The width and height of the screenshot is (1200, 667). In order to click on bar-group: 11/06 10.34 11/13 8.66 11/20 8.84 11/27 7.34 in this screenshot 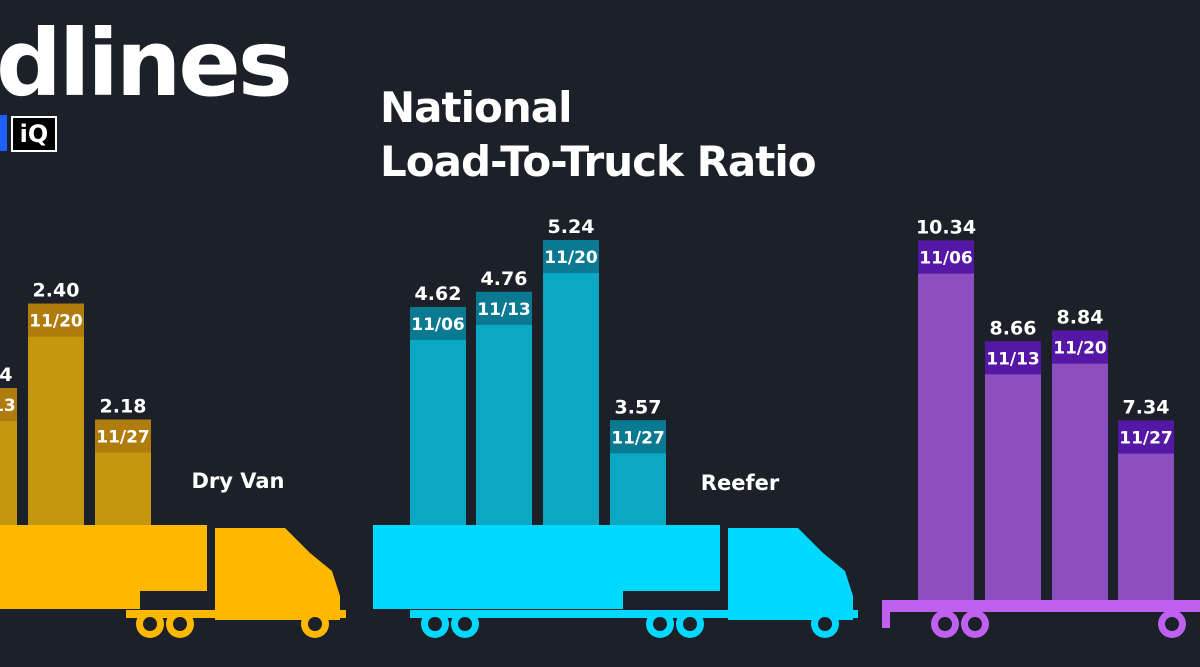, I will do `click(1045, 408)`.